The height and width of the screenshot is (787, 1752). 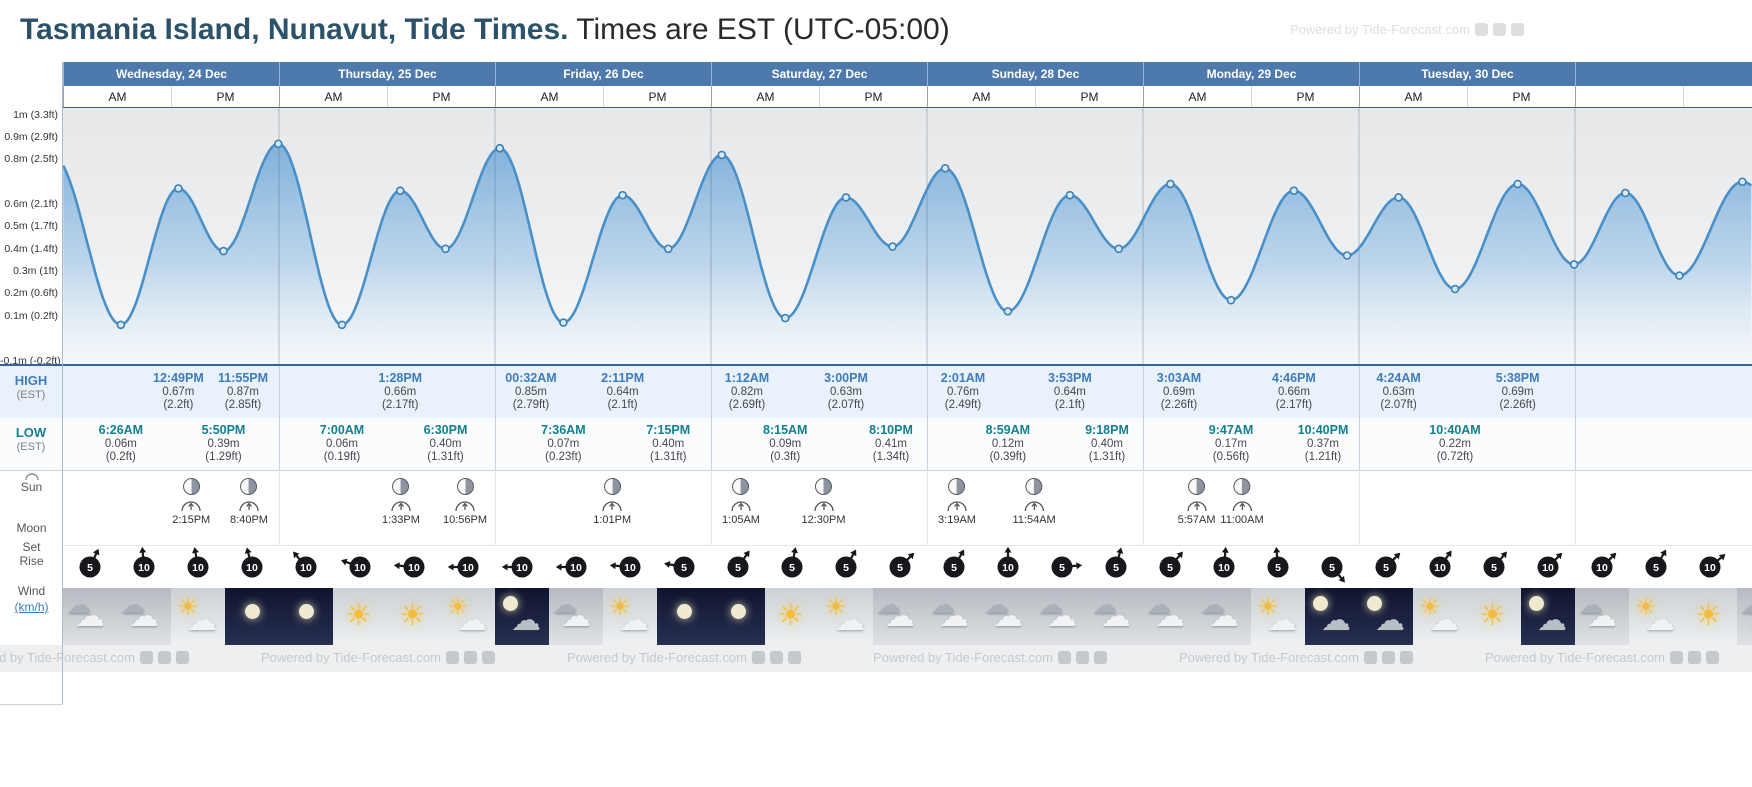 What do you see at coordinates (747, 378) in the screenshot?
I see `tide-time: 1:12AM` at bounding box center [747, 378].